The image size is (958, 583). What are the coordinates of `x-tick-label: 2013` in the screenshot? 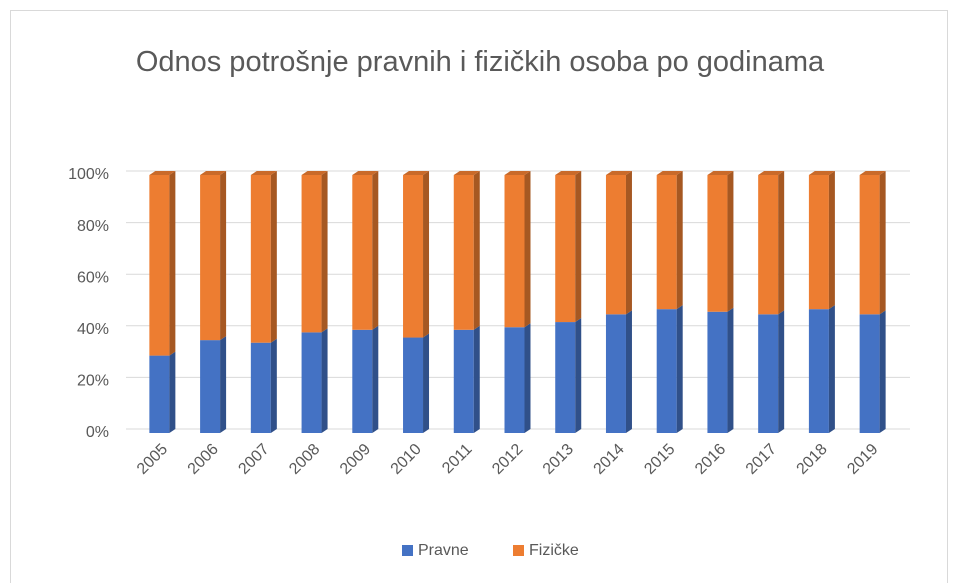 It's located at (558, 459).